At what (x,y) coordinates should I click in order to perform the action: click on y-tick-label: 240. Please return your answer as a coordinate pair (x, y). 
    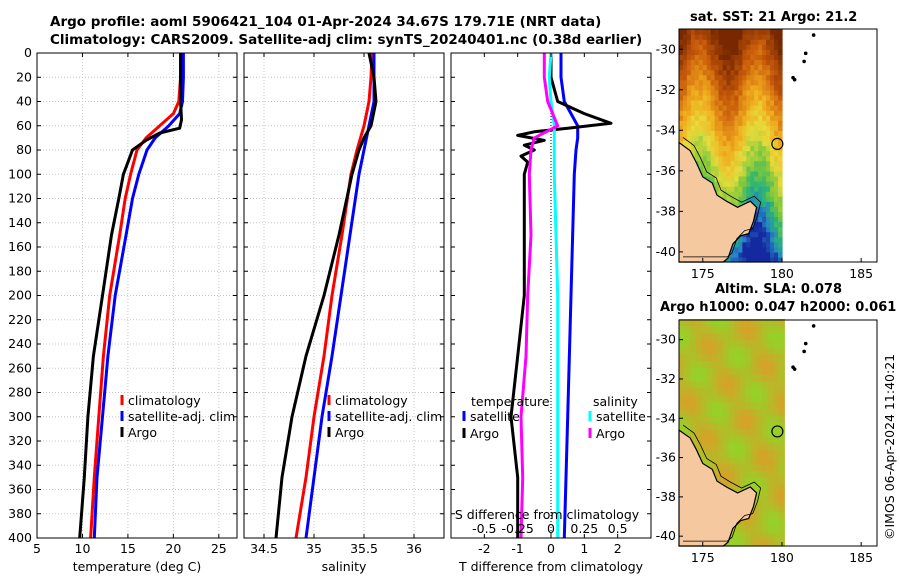
    Looking at the image, I should click on (20, 343).